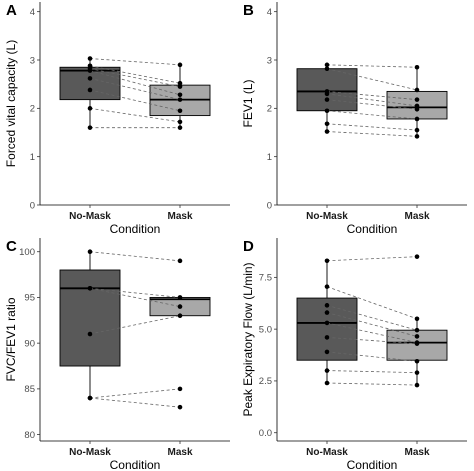 This screenshot has height=471, width=474. I want to click on y-tick-label: 85, so click(29, 389).